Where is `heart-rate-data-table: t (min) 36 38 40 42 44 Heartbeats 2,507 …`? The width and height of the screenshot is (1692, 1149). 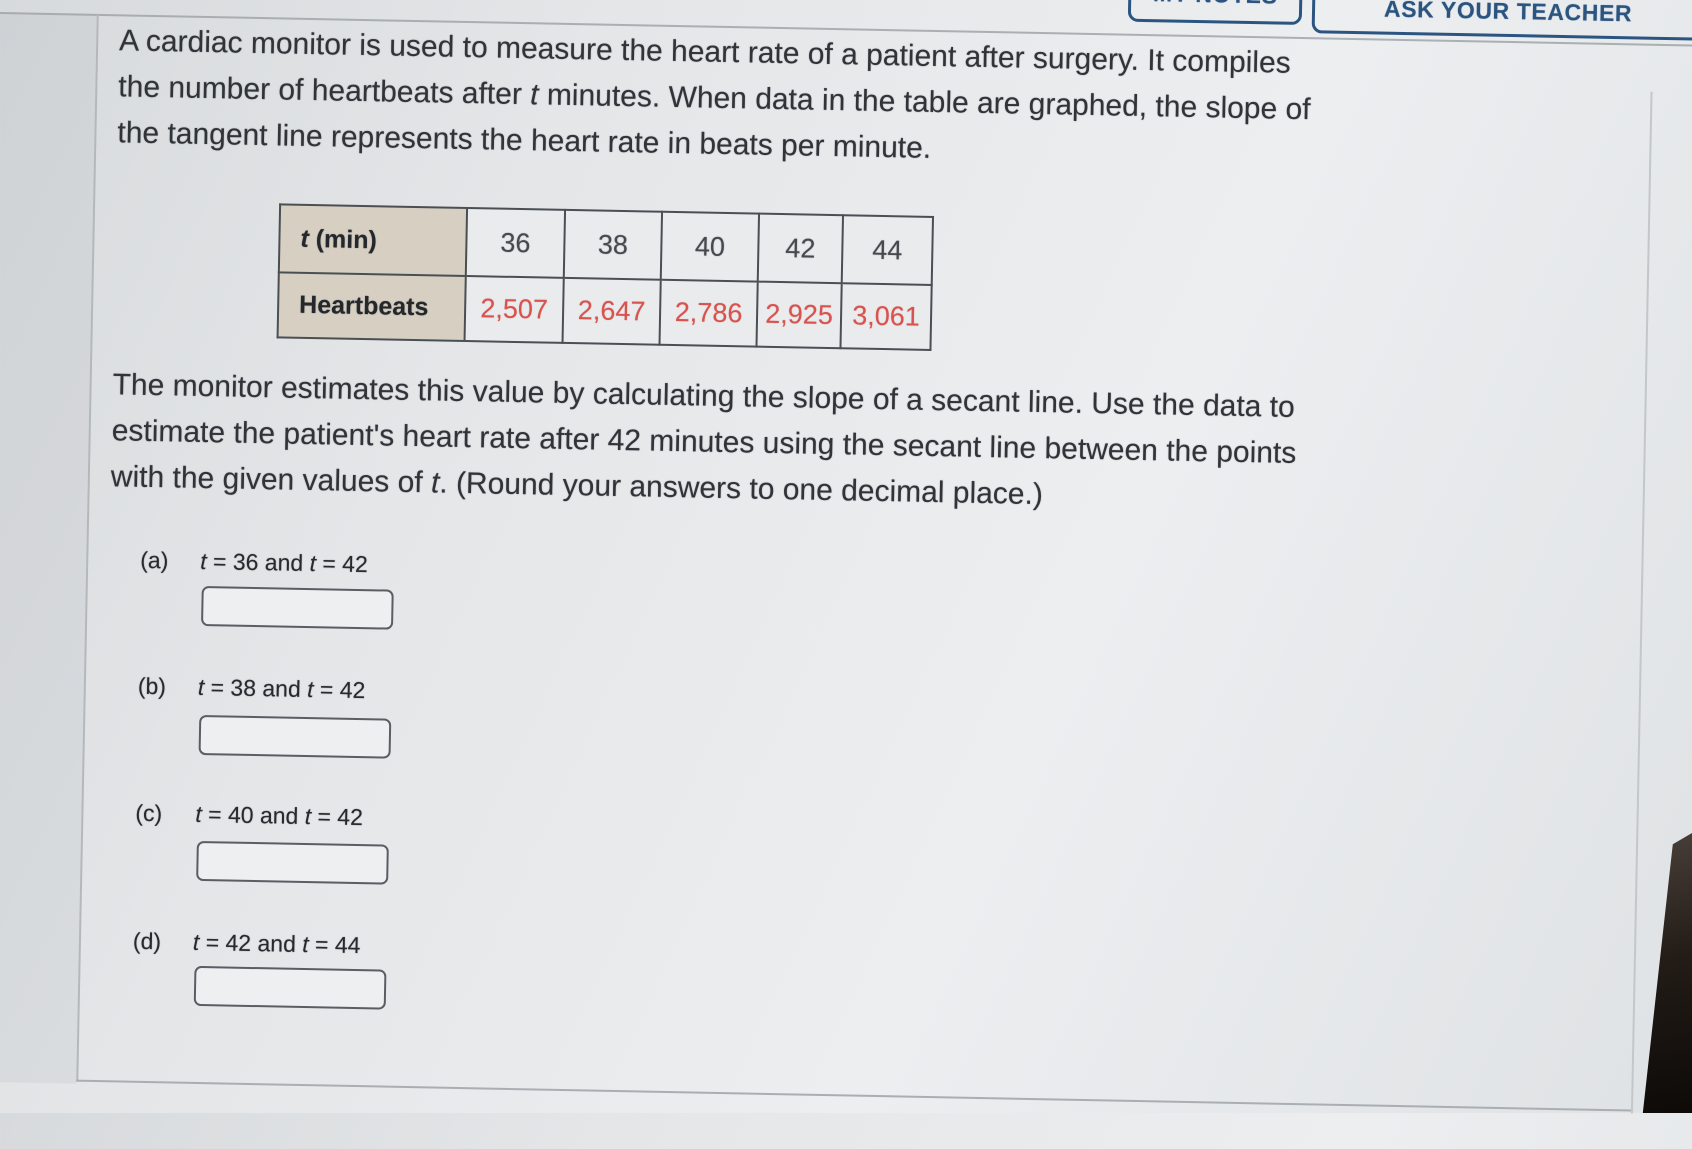
heart-rate-data-table: t (min) 36 38 40 42 44 Heartbeats 2,507 … is located at coordinates (605, 277).